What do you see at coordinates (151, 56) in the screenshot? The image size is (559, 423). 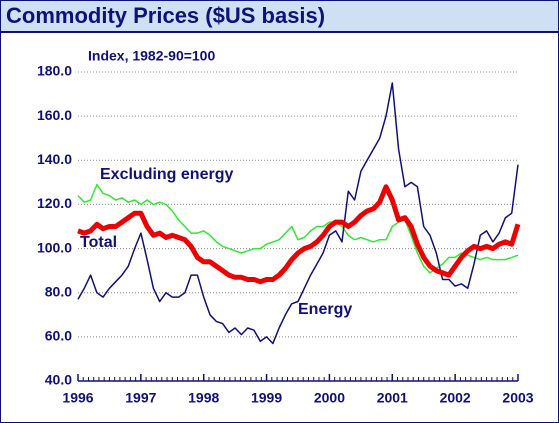 I see `y-axis-label: Index, 1982-90=100` at bounding box center [151, 56].